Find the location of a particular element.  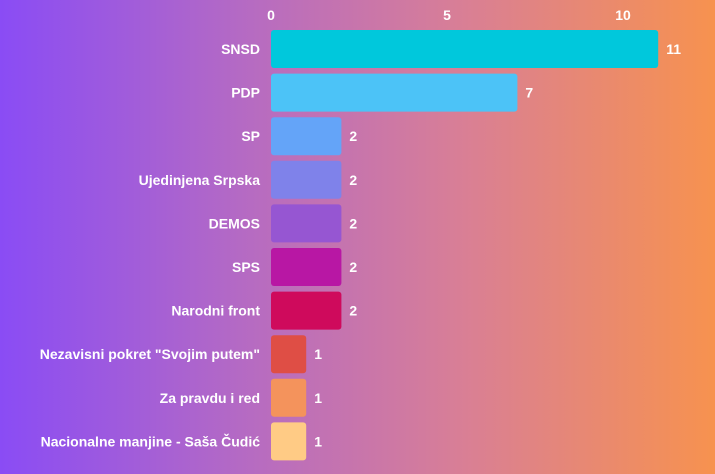

category-label: Narodni front is located at coordinates (215, 311).